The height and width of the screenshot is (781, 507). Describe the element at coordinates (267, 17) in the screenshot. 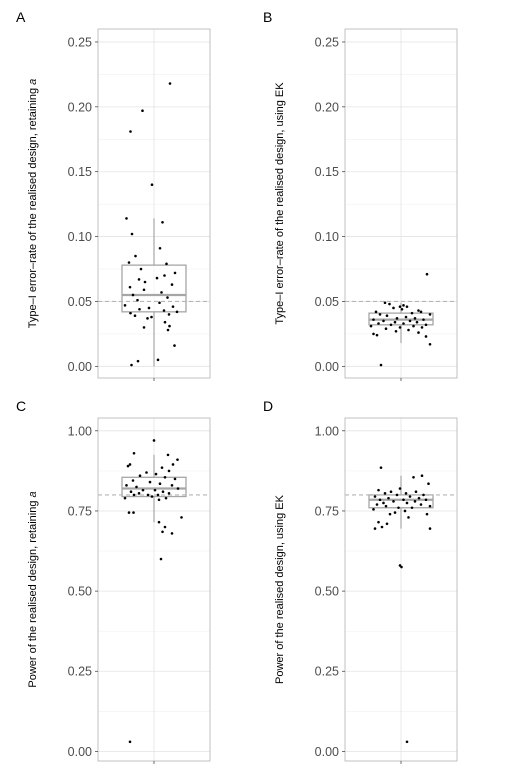

I see `panel-label: B` at that location.